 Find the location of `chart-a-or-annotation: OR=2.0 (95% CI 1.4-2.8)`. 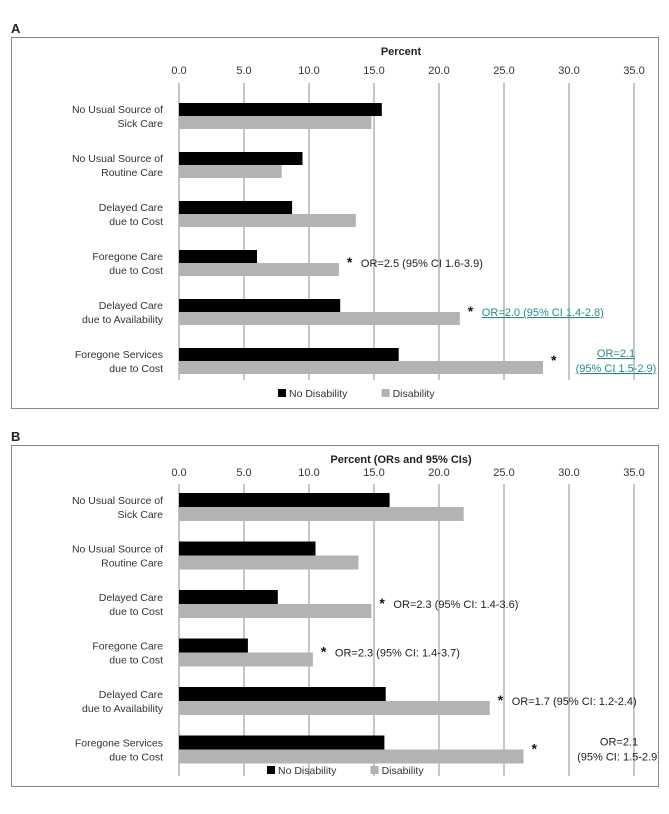

chart-a-or-annotation: OR=2.0 (95% CI 1.4-2.8) is located at coordinates (543, 313).